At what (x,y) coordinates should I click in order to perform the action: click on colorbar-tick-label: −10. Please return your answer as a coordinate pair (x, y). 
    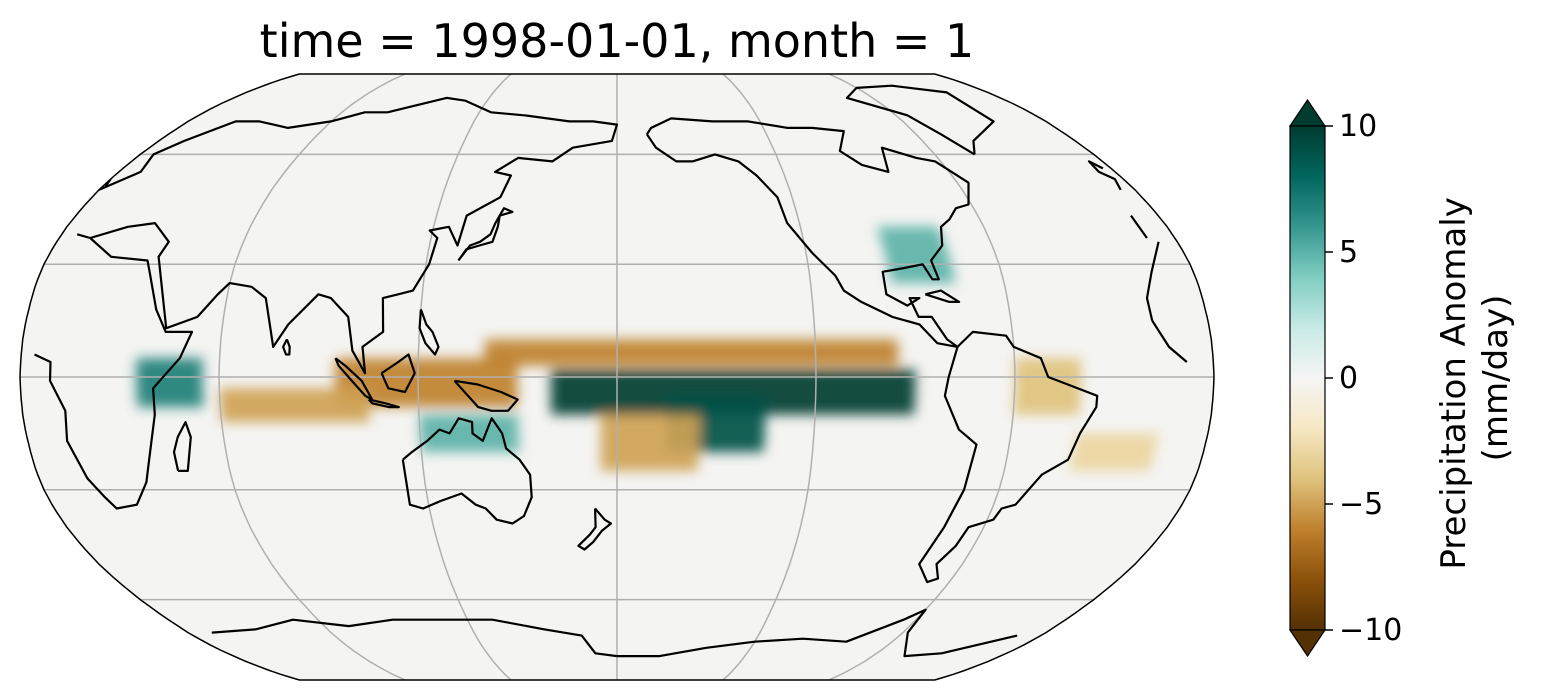
    Looking at the image, I should click on (1370, 630).